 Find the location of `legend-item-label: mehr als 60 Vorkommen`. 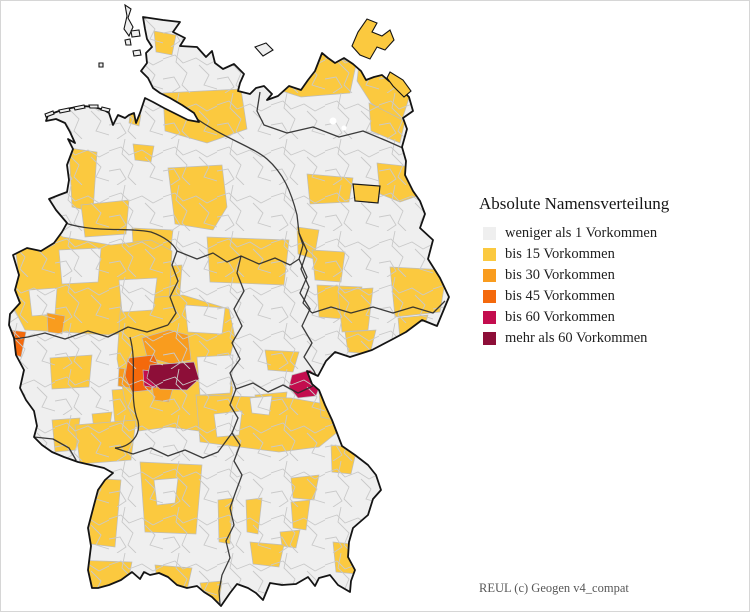

legend-item-label: mehr als 60 Vorkommen is located at coordinates (576, 338).